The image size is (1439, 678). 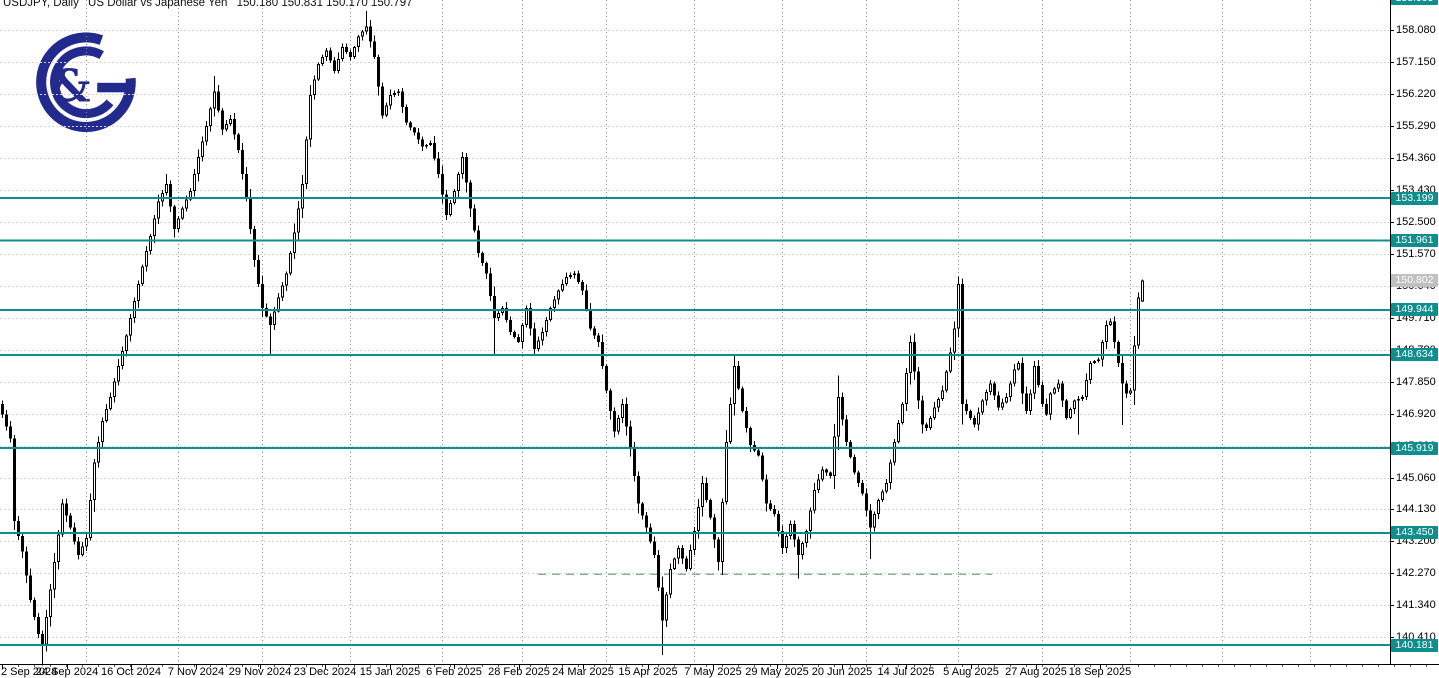 What do you see at coordinates (1416, 605) in the screenshot?
I see `price-axis-label: 141.340` at bounding box center [1416, 605].